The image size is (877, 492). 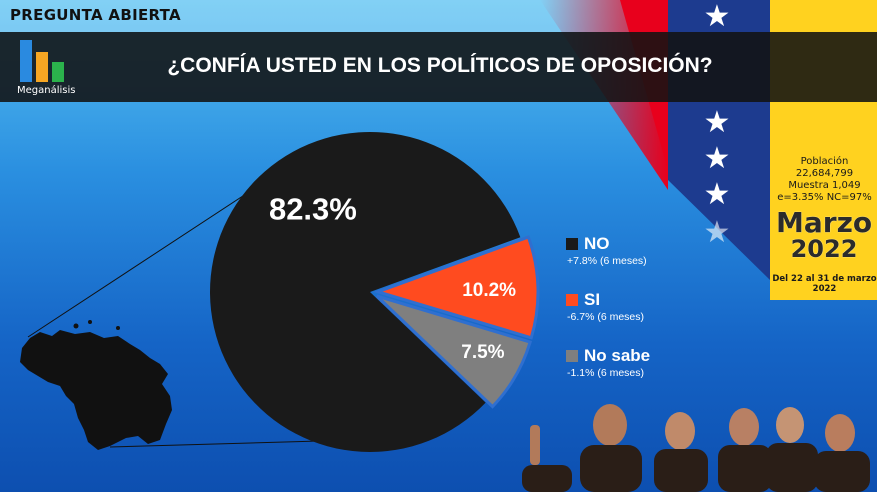 I want to click on title-bar, so click(x=438, y=67).